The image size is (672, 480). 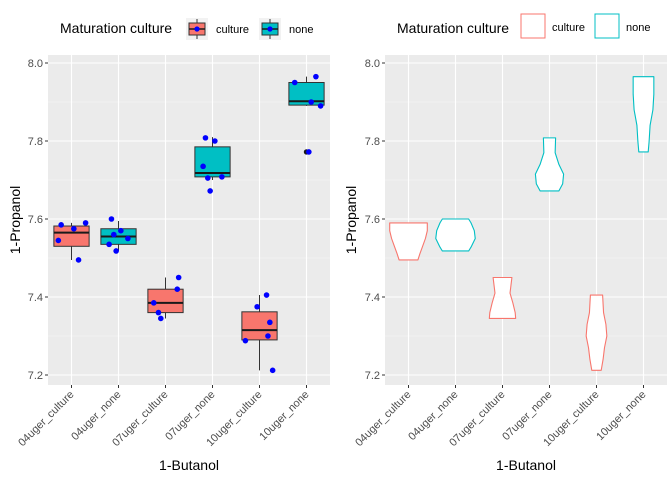 I want to click on box-10uger_none, so click(x=306, y=115).